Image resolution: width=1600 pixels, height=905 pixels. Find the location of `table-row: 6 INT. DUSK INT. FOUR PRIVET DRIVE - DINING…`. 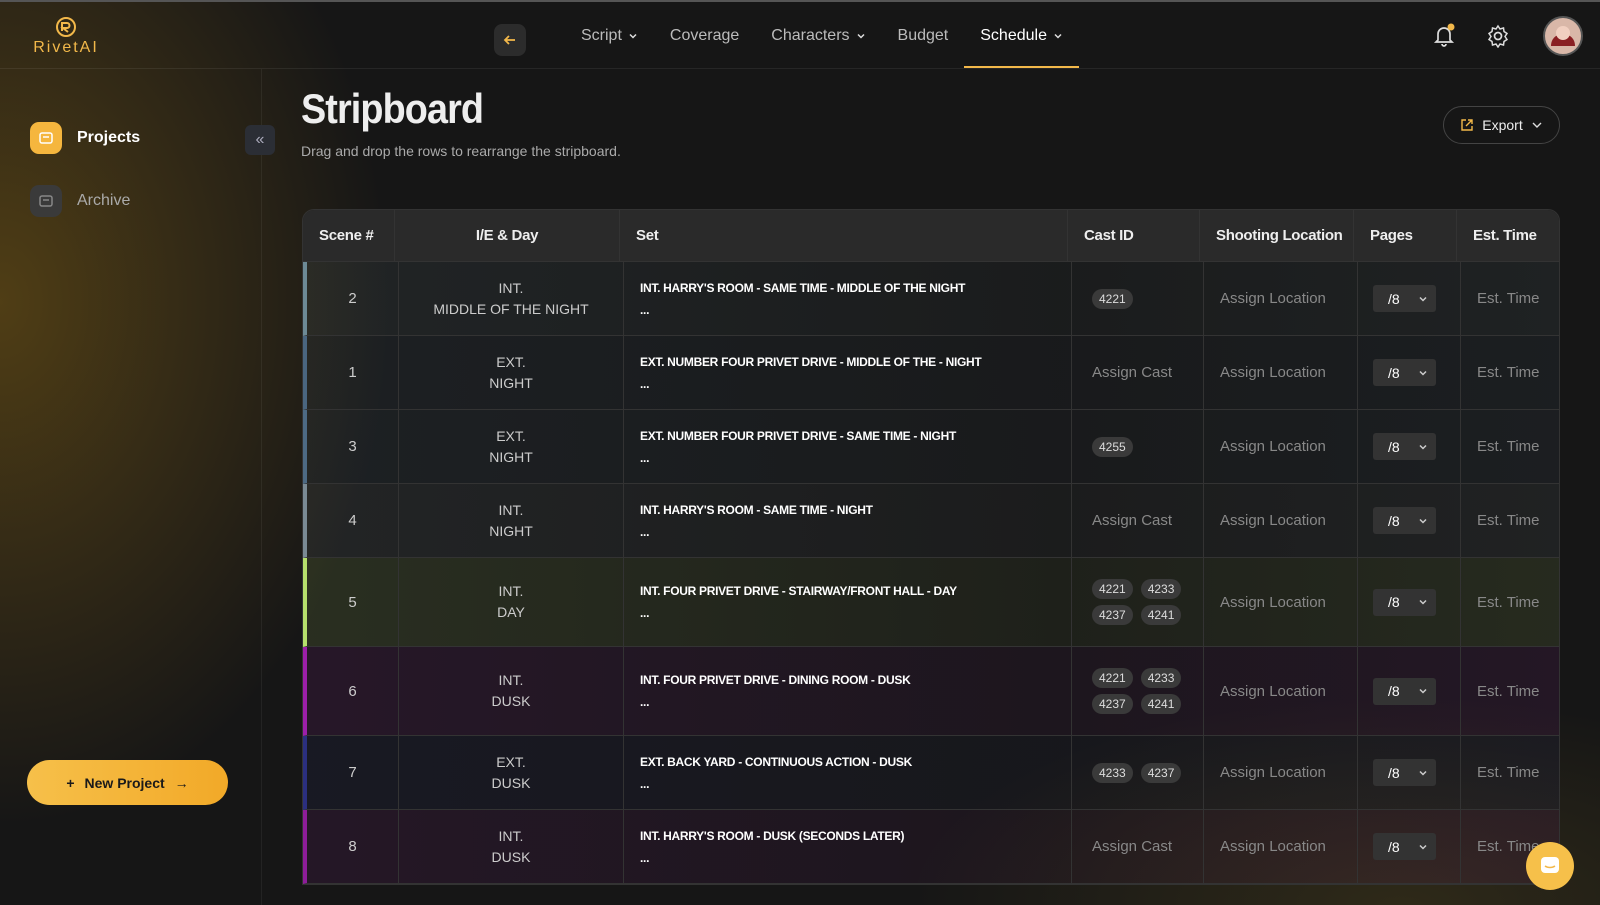

table-row: 6 INT. DUSK INT. FOUR PRIVET DRIVE - DINING… is located at coordinates (931, 691).